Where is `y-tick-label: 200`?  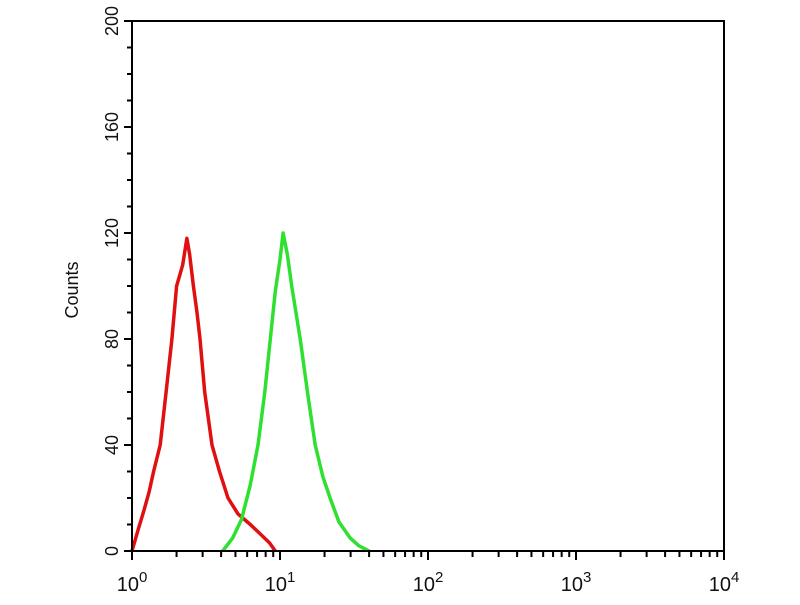 y-tick-label: 200 is located at coordinates (112, 21).